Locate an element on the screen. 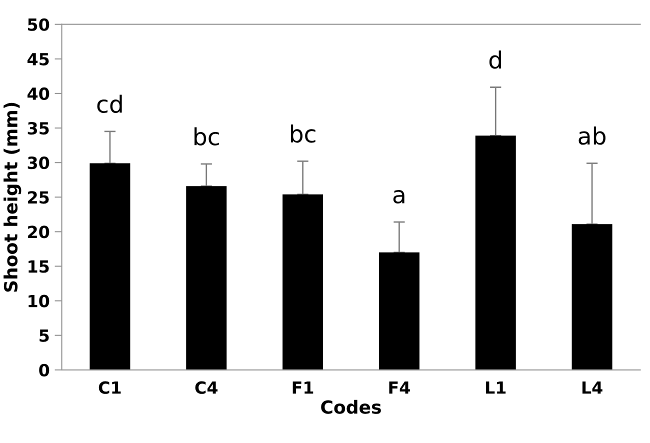  x-tick-label: F4 is located at coordinates (399, 388).